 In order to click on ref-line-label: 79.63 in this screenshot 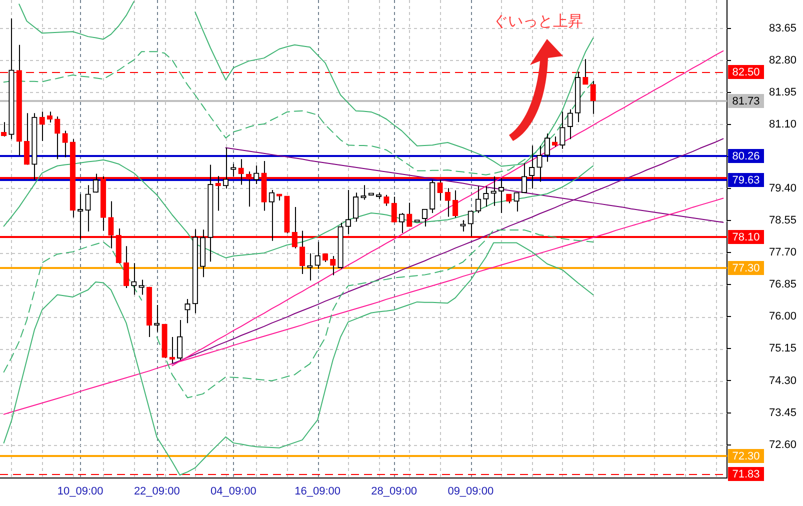, I will do `click(746, 180)`.